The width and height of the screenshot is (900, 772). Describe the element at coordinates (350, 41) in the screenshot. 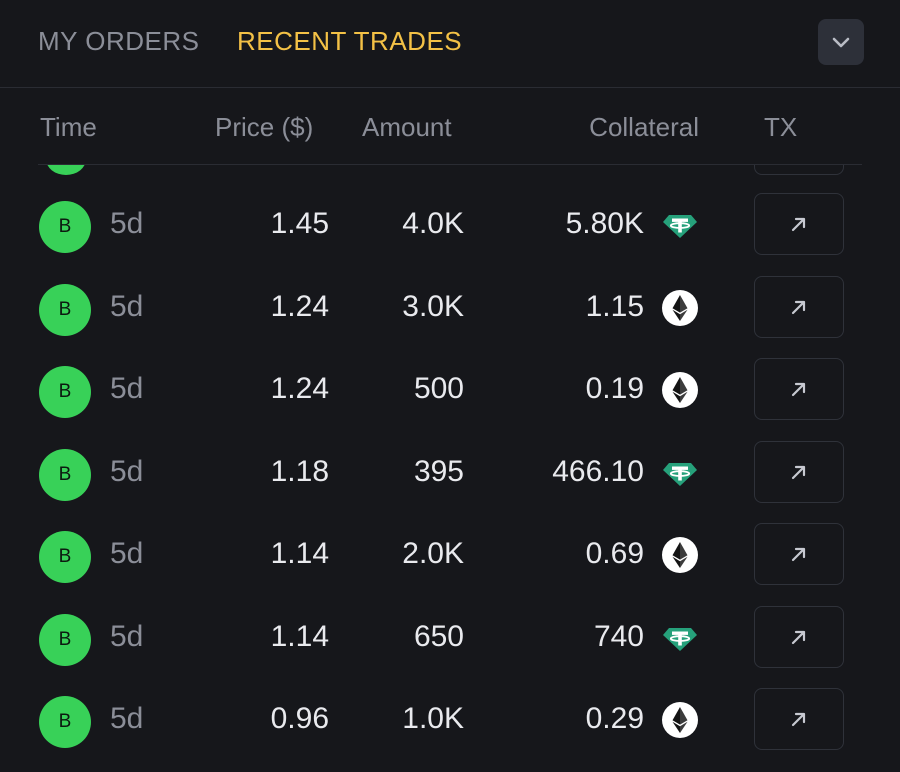

I see `tab-recent-trades: RECENT TRADES` at that location.